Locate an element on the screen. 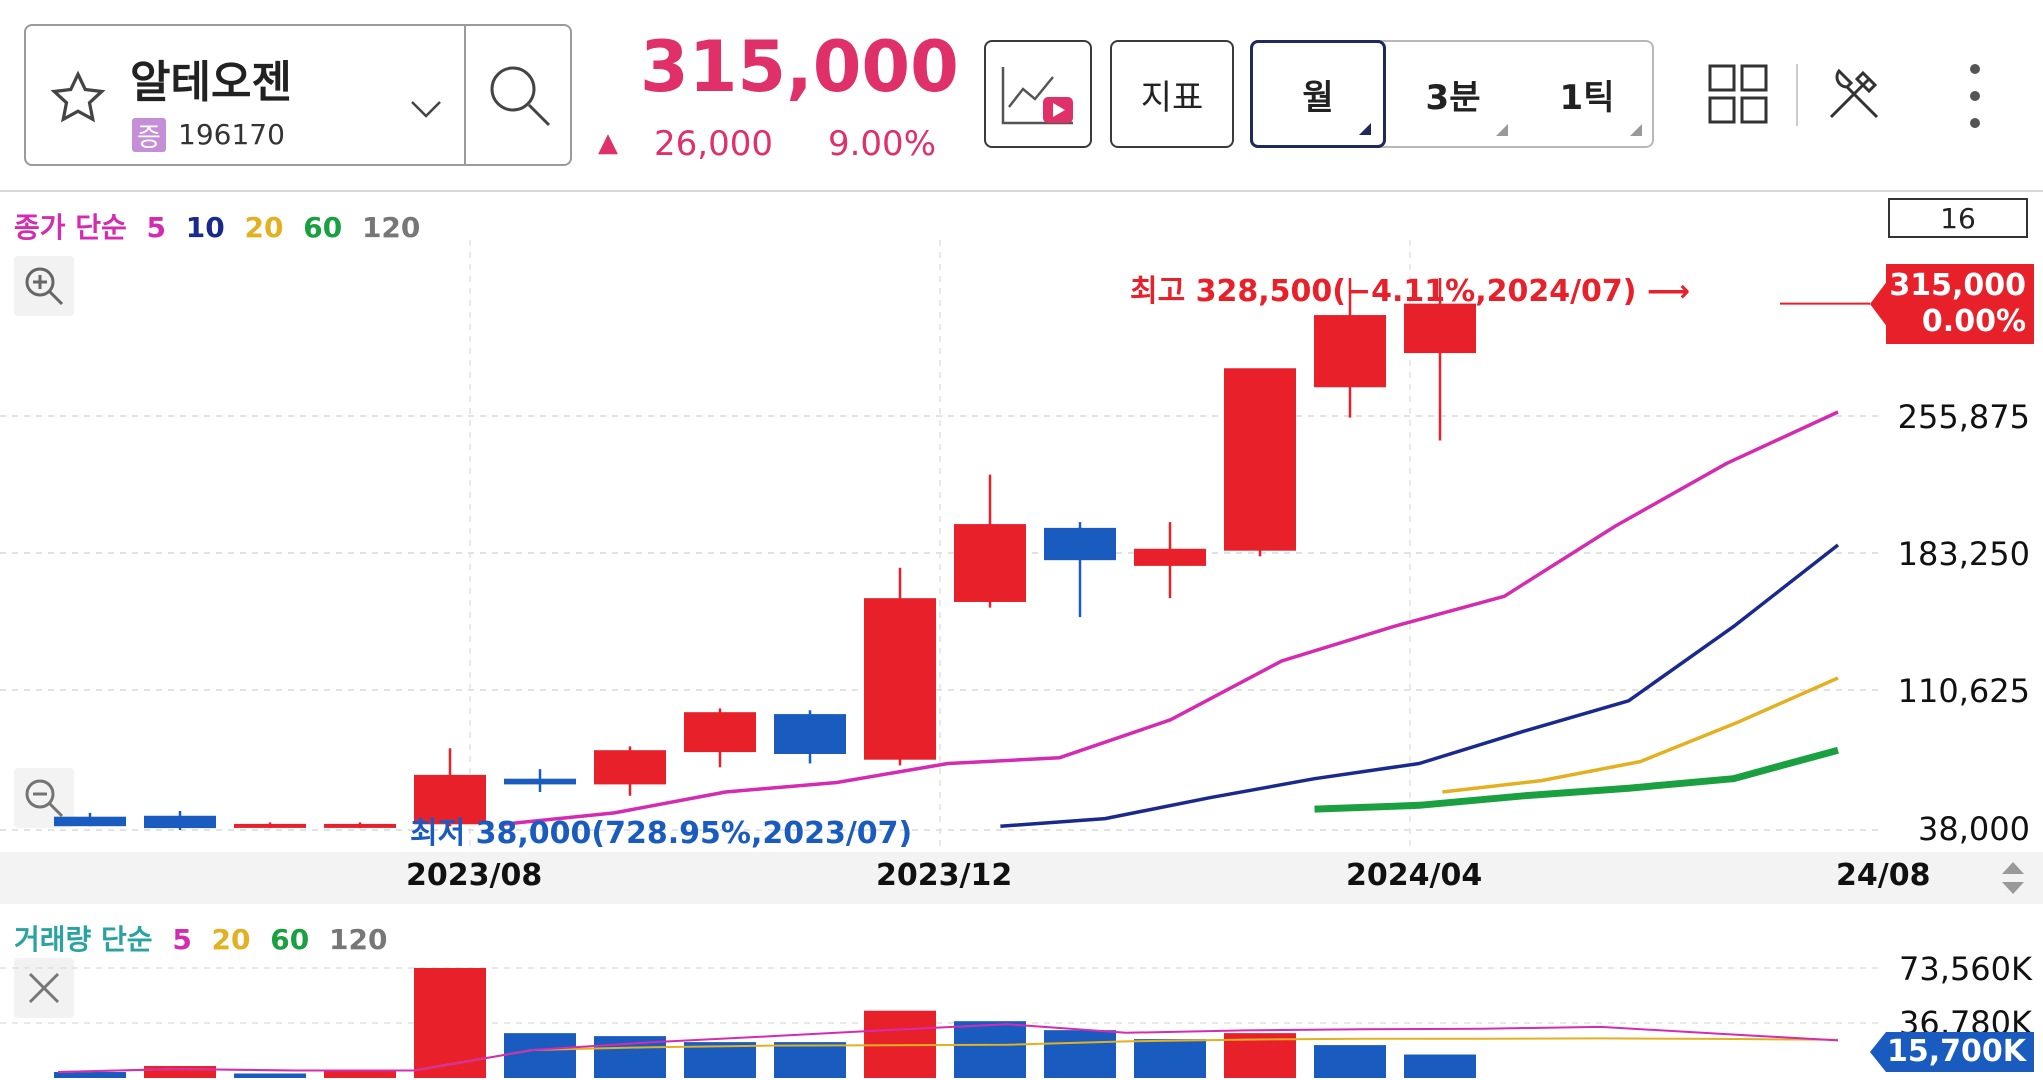 The width and height of the screenshot is (2043, 1080). volume-legend-ma5: 5 is located at coordinates (182, 939).